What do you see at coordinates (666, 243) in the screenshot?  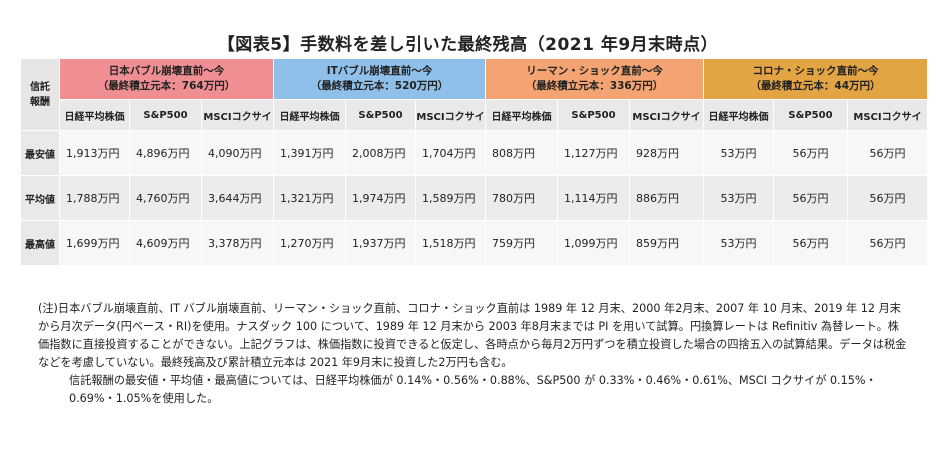 I see `table-cell: 859万円` at bounding box center [666, 243].